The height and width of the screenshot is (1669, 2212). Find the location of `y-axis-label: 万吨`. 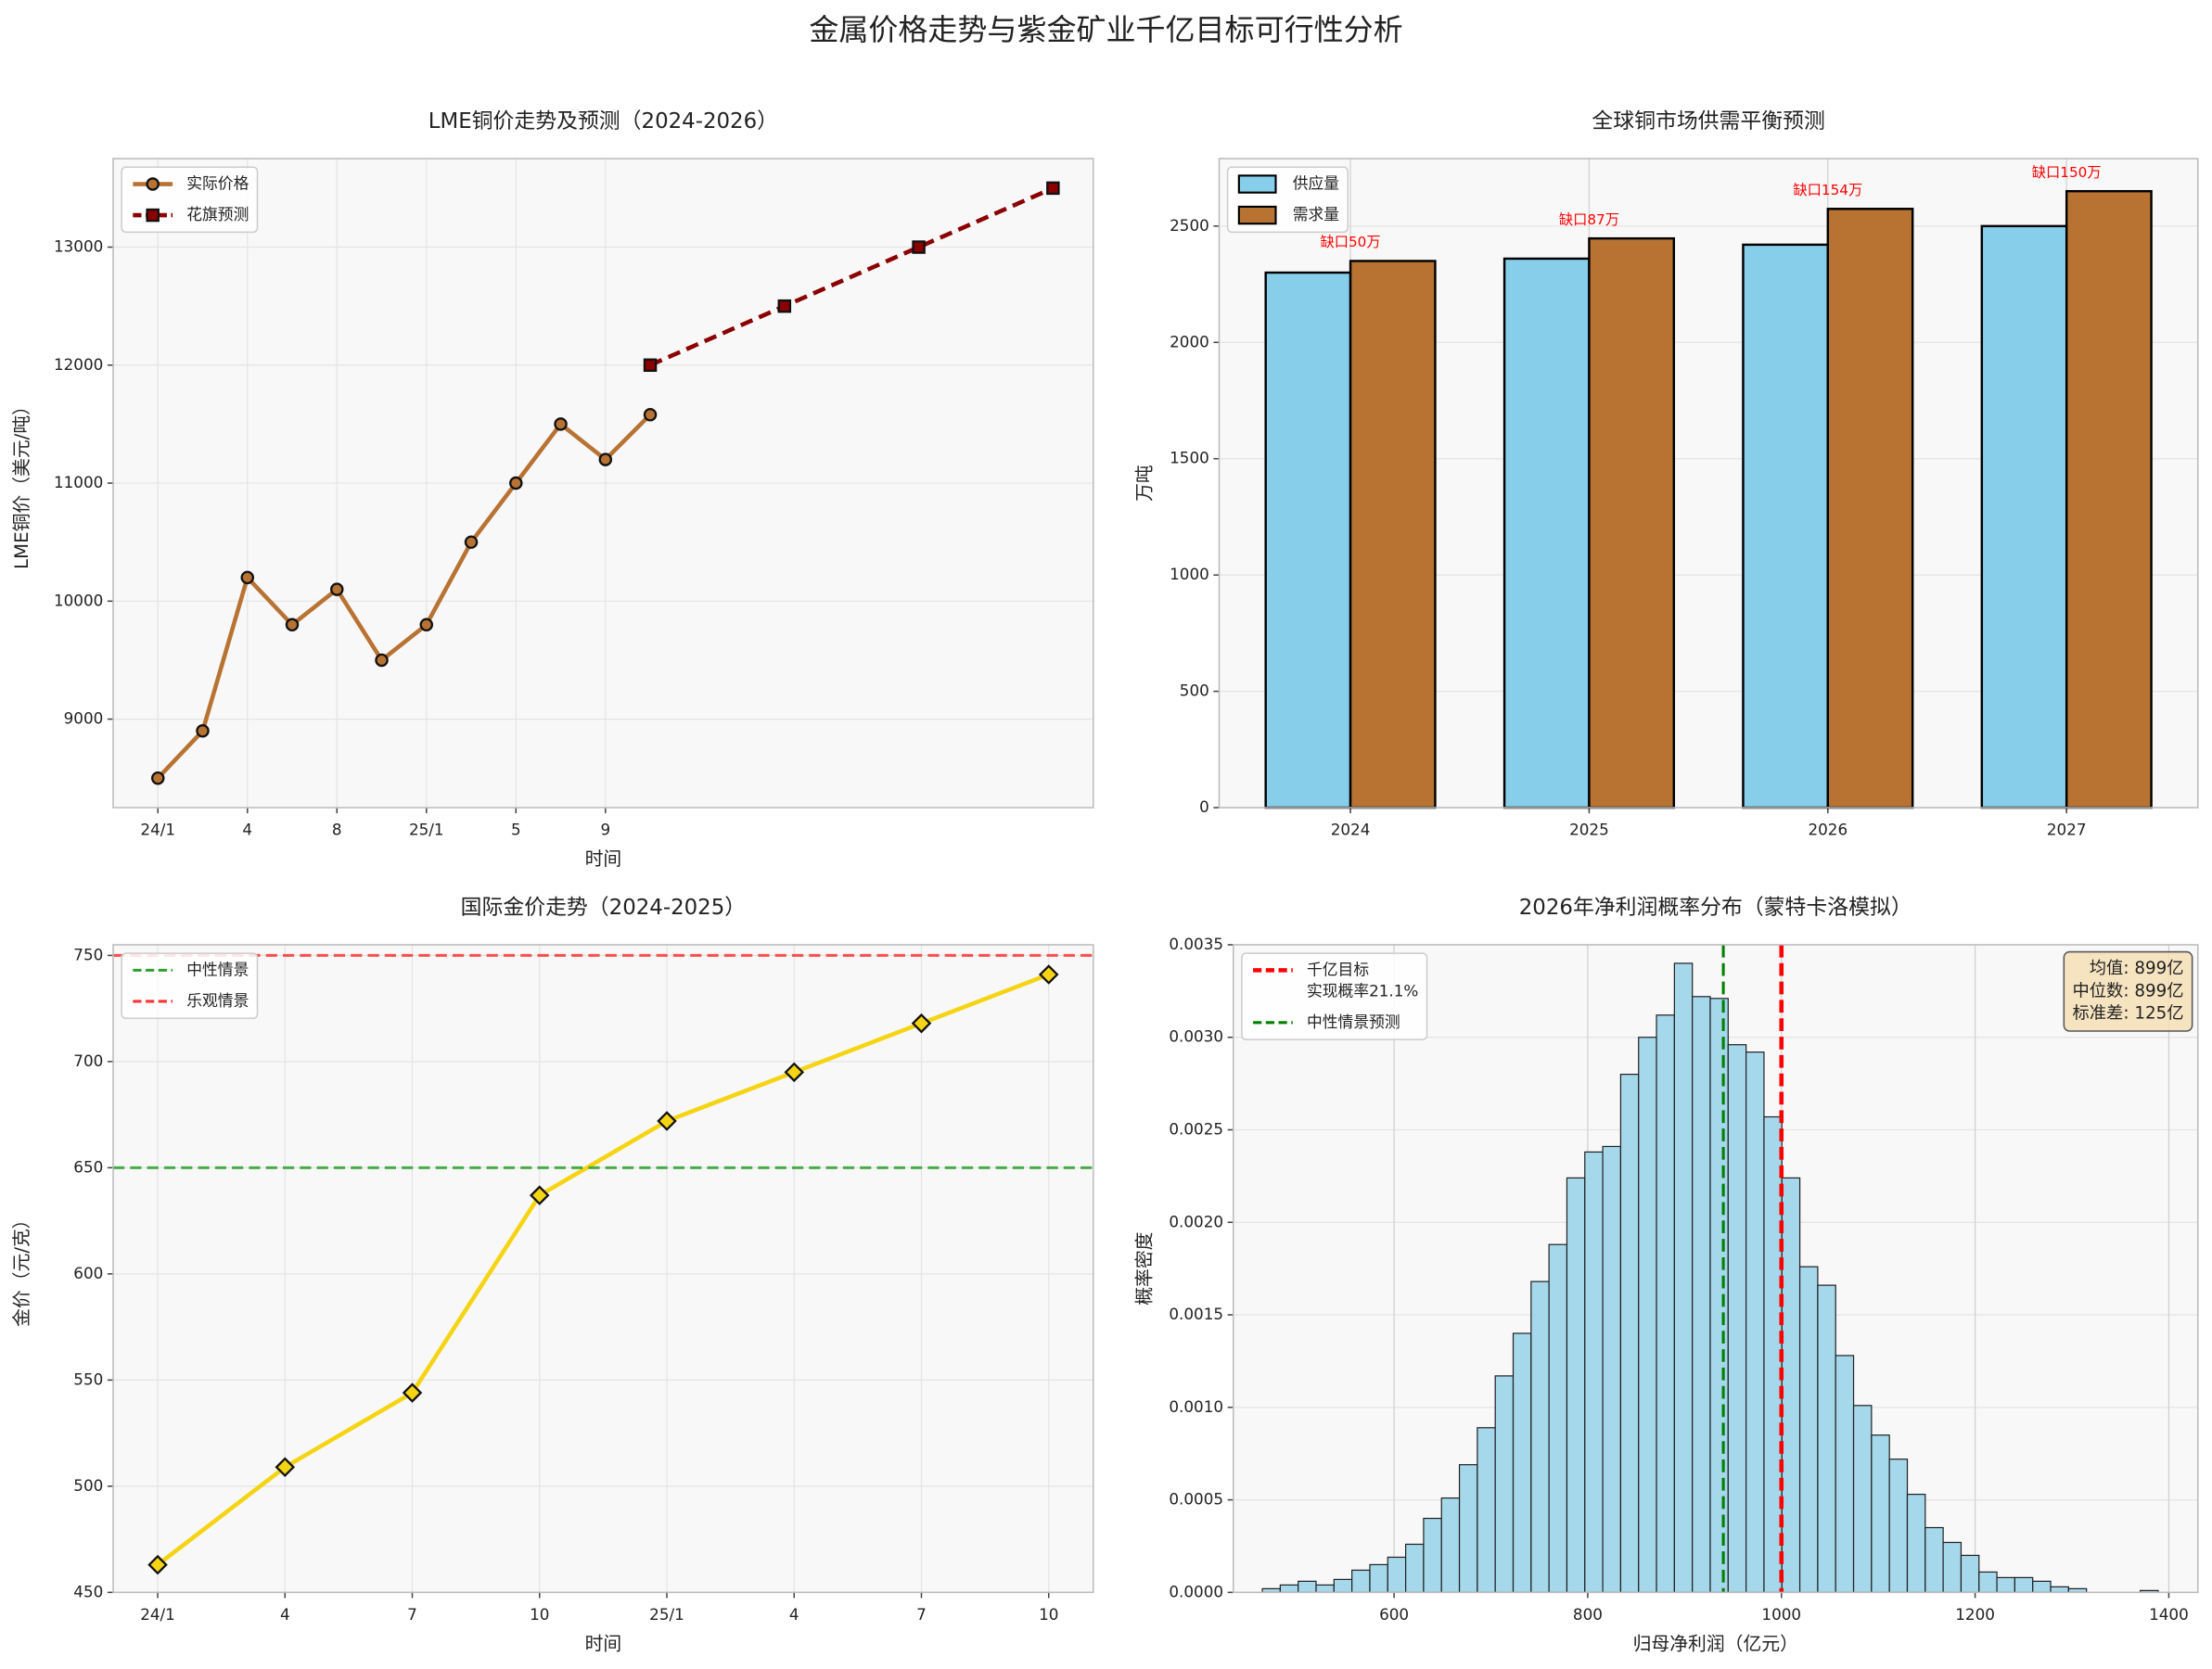

y-axis-label: 万吨 is located at coordinates (1145, 483).